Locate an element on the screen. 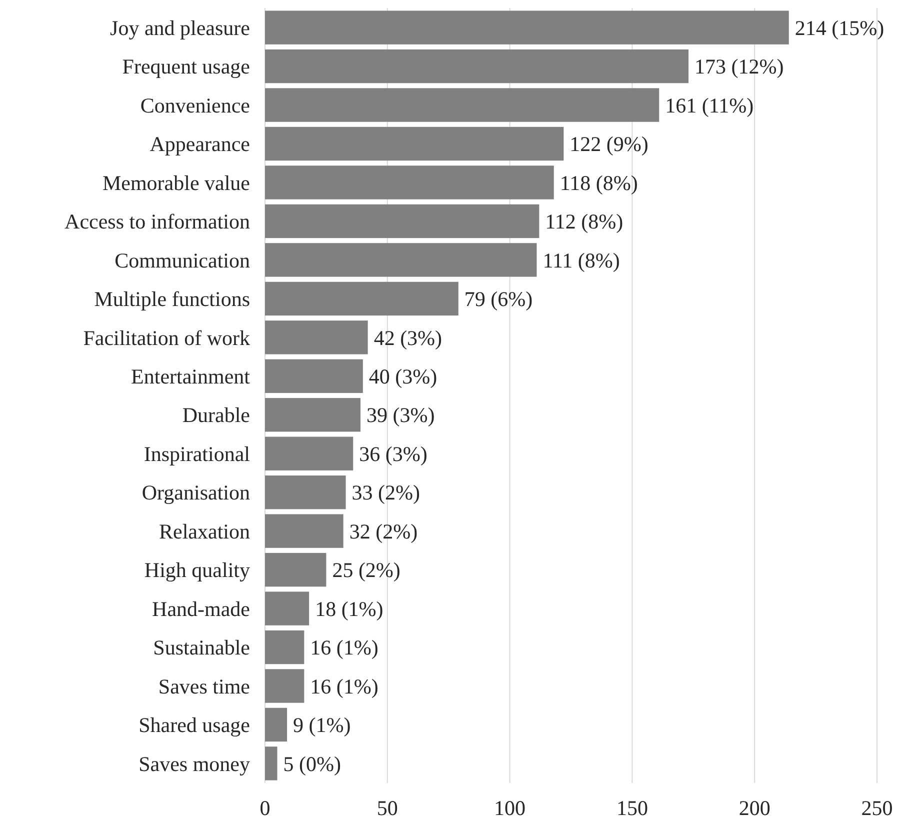 This screenshot has width=911, height=828. x-tick-label: 250 is located at coordinates (877, 808).